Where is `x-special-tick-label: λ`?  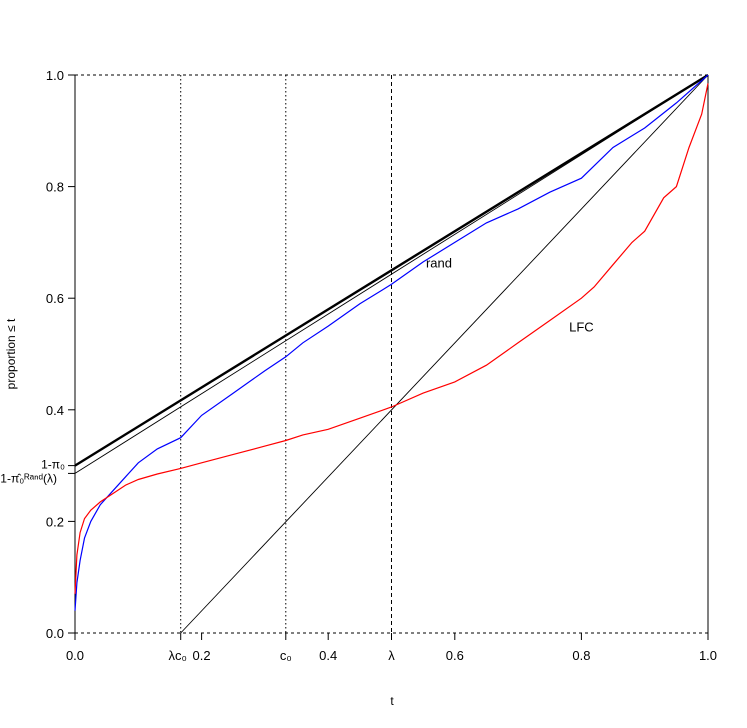 x-special-tick-label: λ is located at coordinates (391, 655).